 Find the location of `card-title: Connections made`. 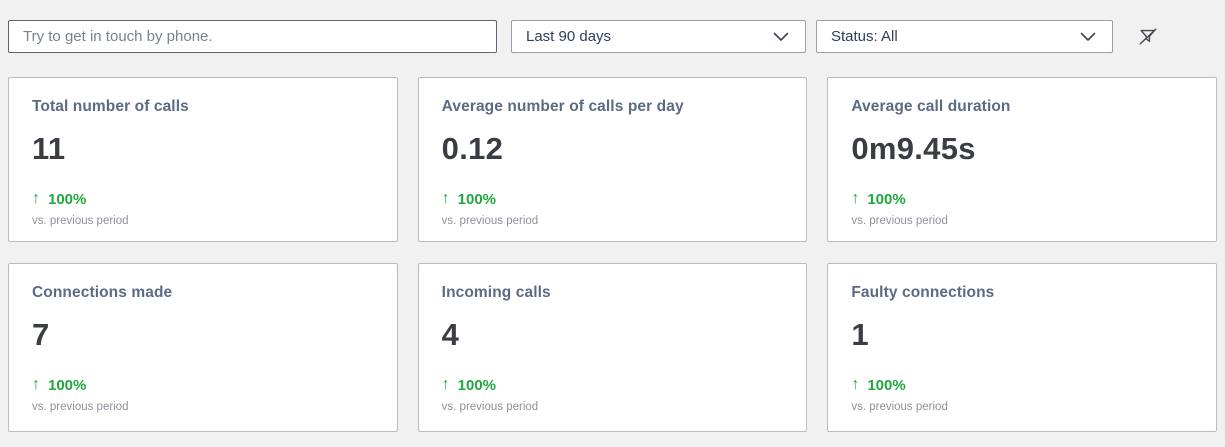

card-title: Connections made is located at coordinates (102, 292).